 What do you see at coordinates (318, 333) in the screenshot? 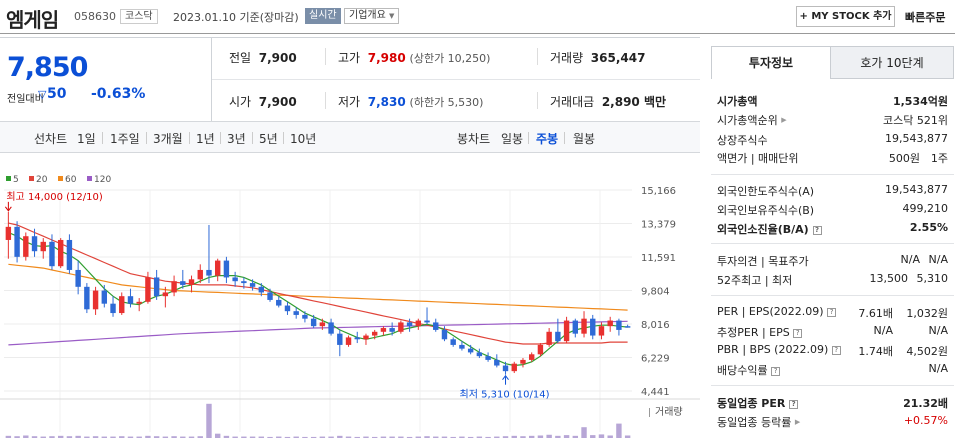
I see `ma-line-ma120` at bounding box center [318, 333].